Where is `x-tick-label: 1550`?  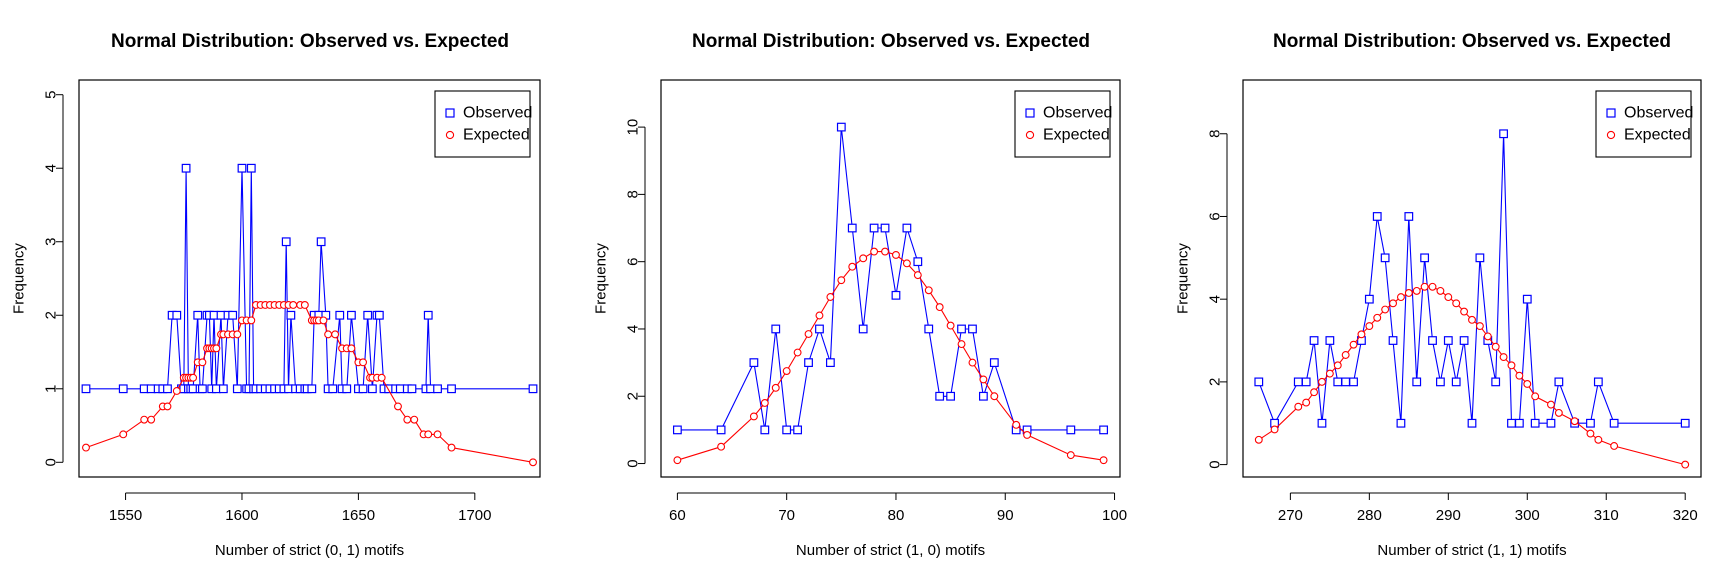 x-tick-label: 1550 is located at coordinates (125, 515).